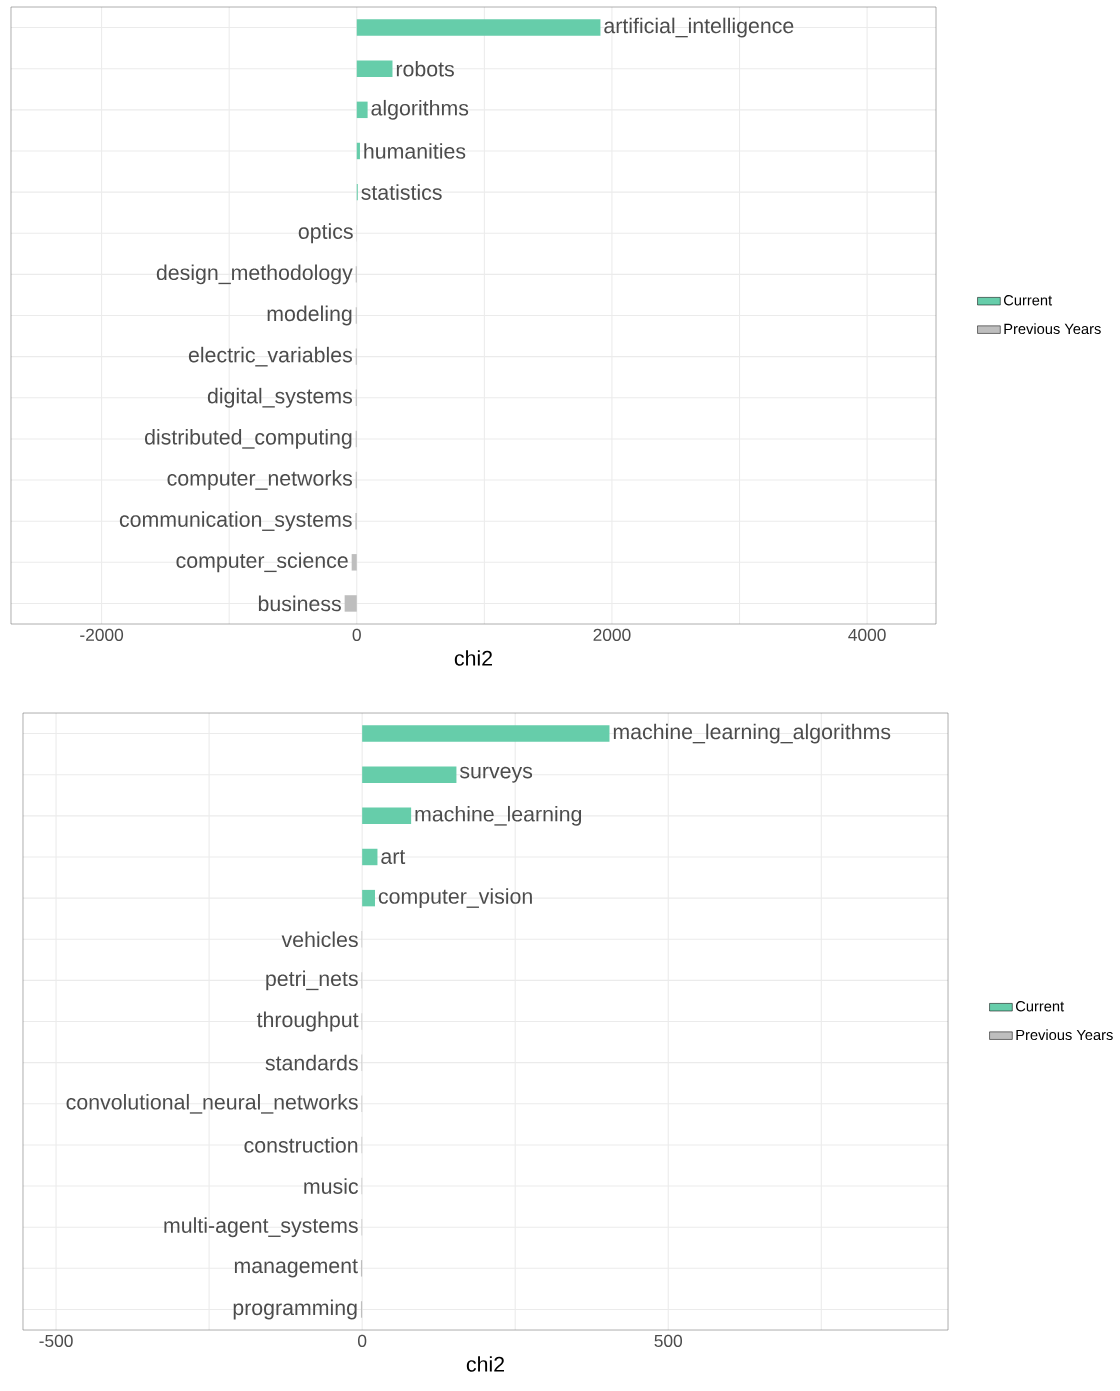 This screenshot has height=1391, width=1120. Describe the element at coordinates (307, 1021) in the screenshot. I see `category-label: throughput` at that location.